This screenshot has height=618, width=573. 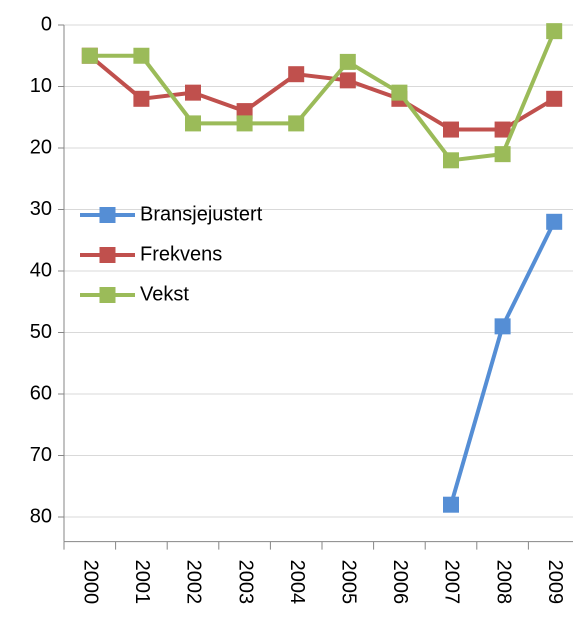 I want to click on y-tick-label: 60, so click(x=41, y=393).